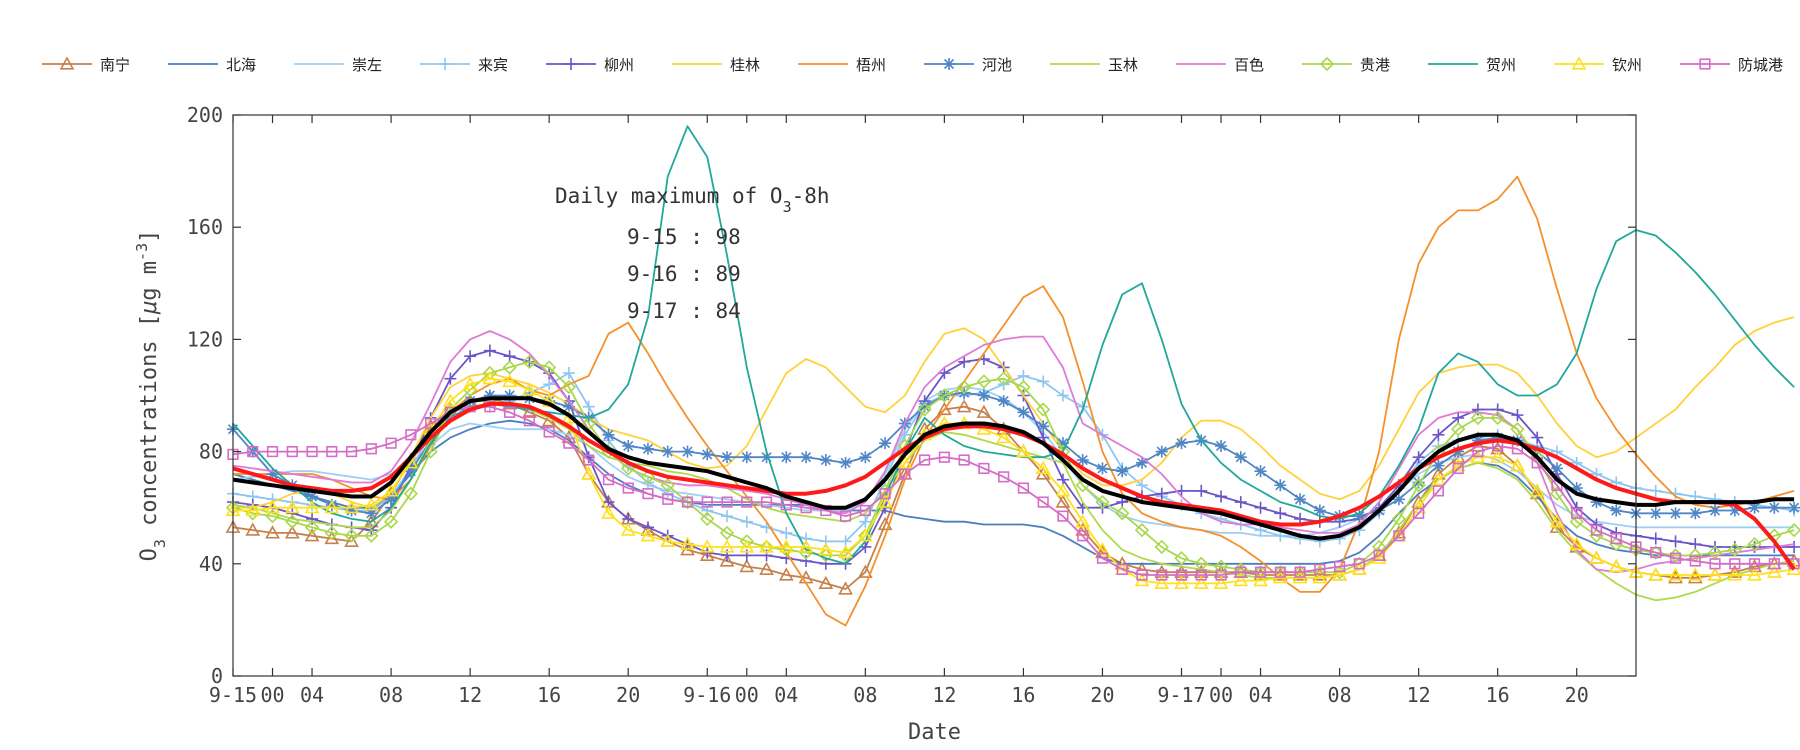 This screenshot has width=1800, height=750. I want to click on annotation-line-9-16: 9-16 : 89, so click(684, 274).